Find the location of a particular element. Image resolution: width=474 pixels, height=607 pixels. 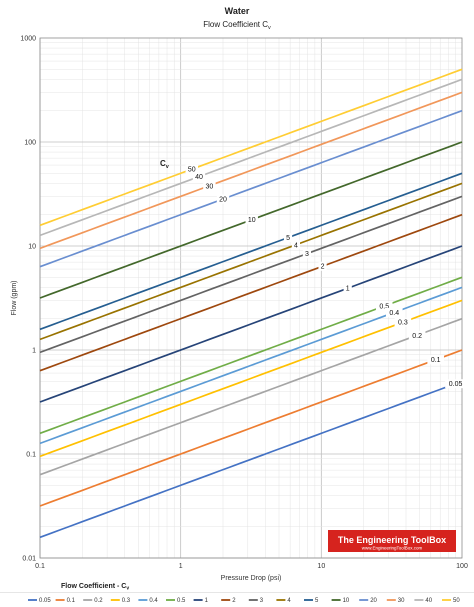

line-label-0.5: 0.5 is located at coordinates (384, 307).